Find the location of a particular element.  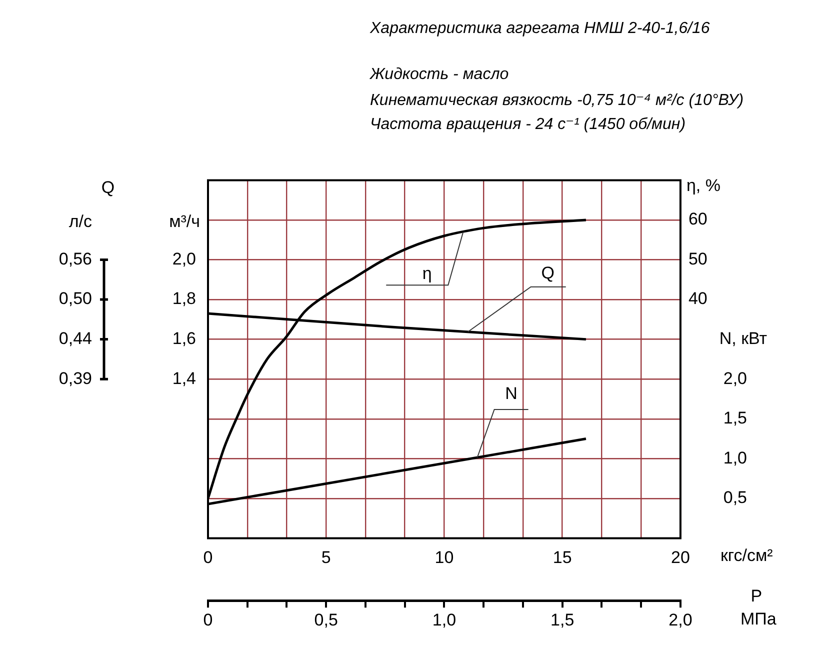

y-tick-label: 2,0 is located at coordinates (184, 258).